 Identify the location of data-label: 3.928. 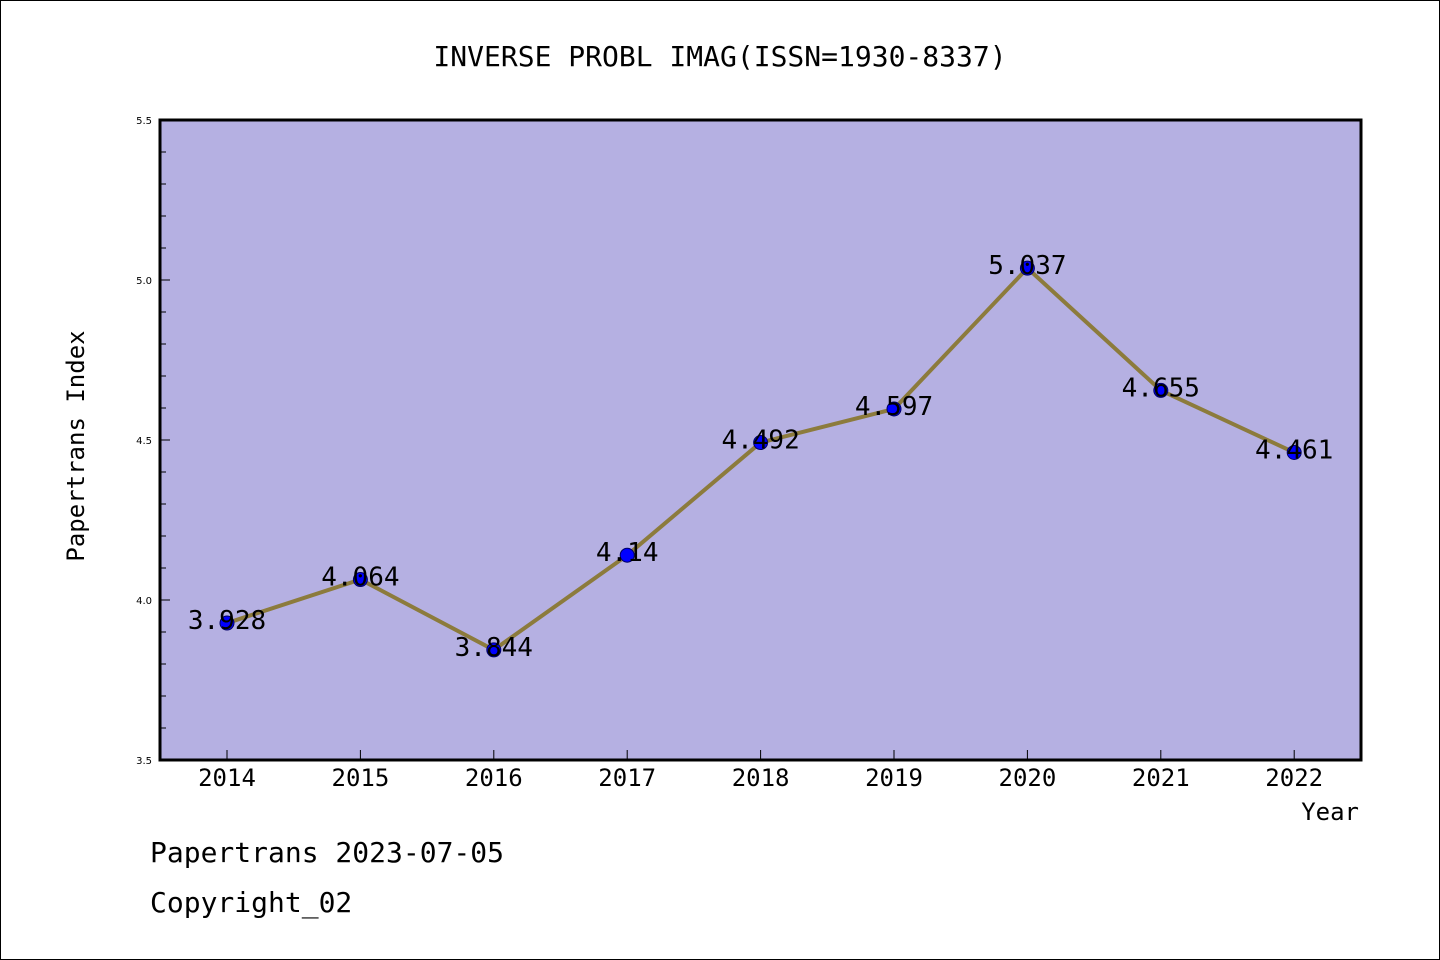
(227, 621).